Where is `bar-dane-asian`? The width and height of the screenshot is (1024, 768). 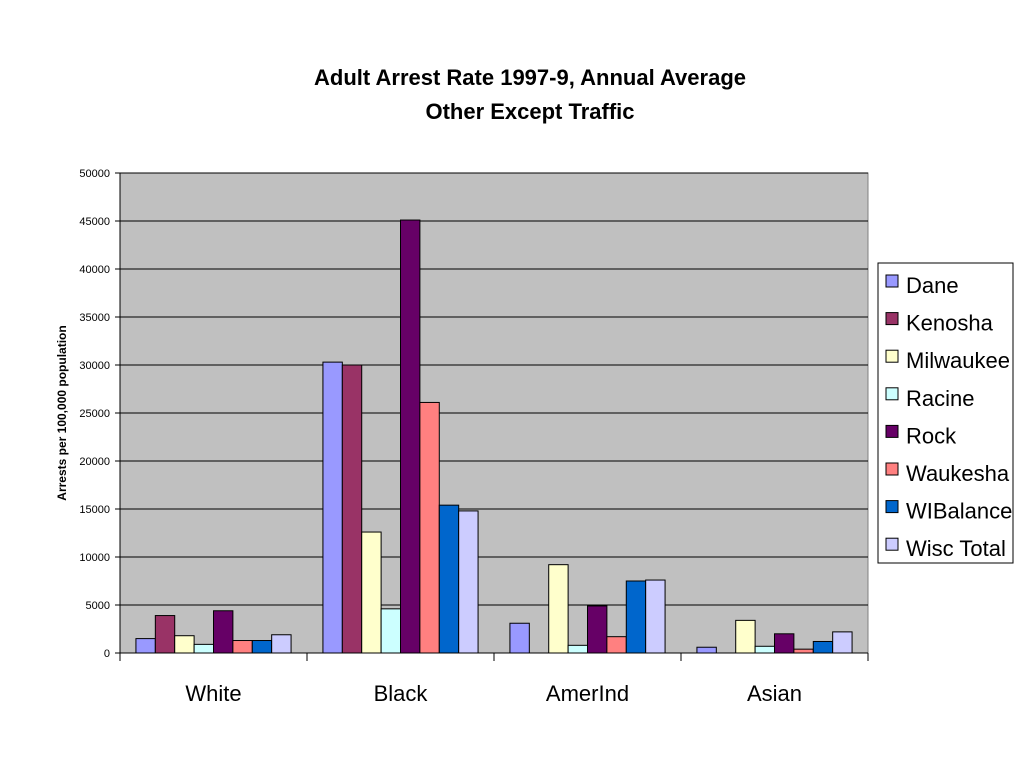 bar-dane-asian is located at coordinates (706, 650).